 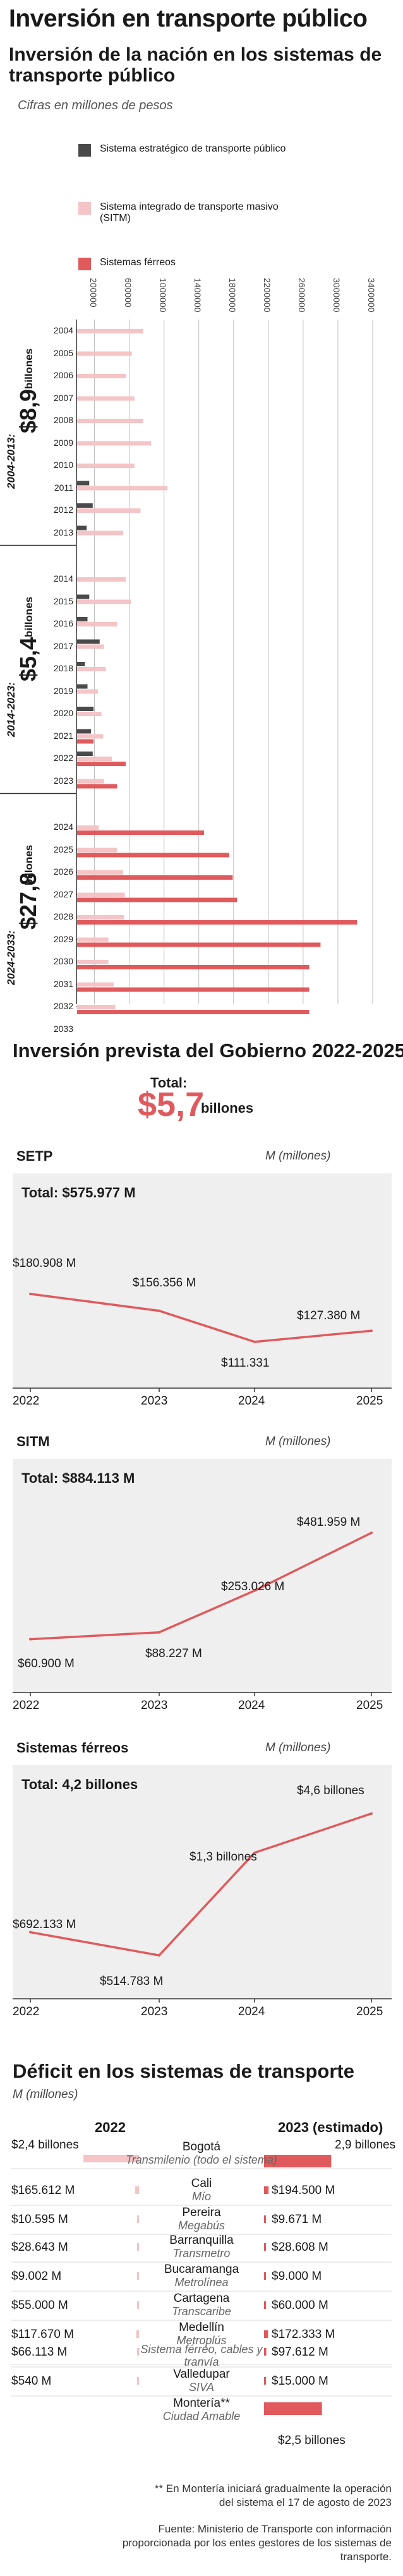 I want to click on year-label: 2025, so click(x=63, y=849).